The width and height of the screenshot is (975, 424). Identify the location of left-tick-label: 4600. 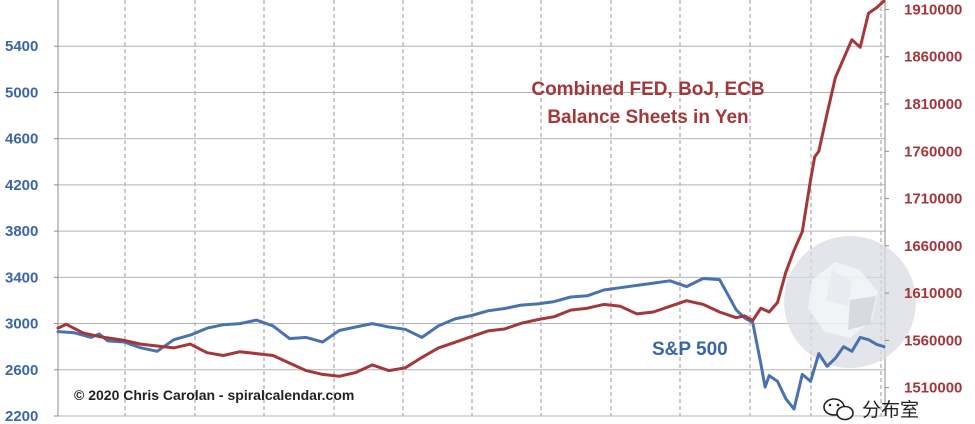
(21, 139).